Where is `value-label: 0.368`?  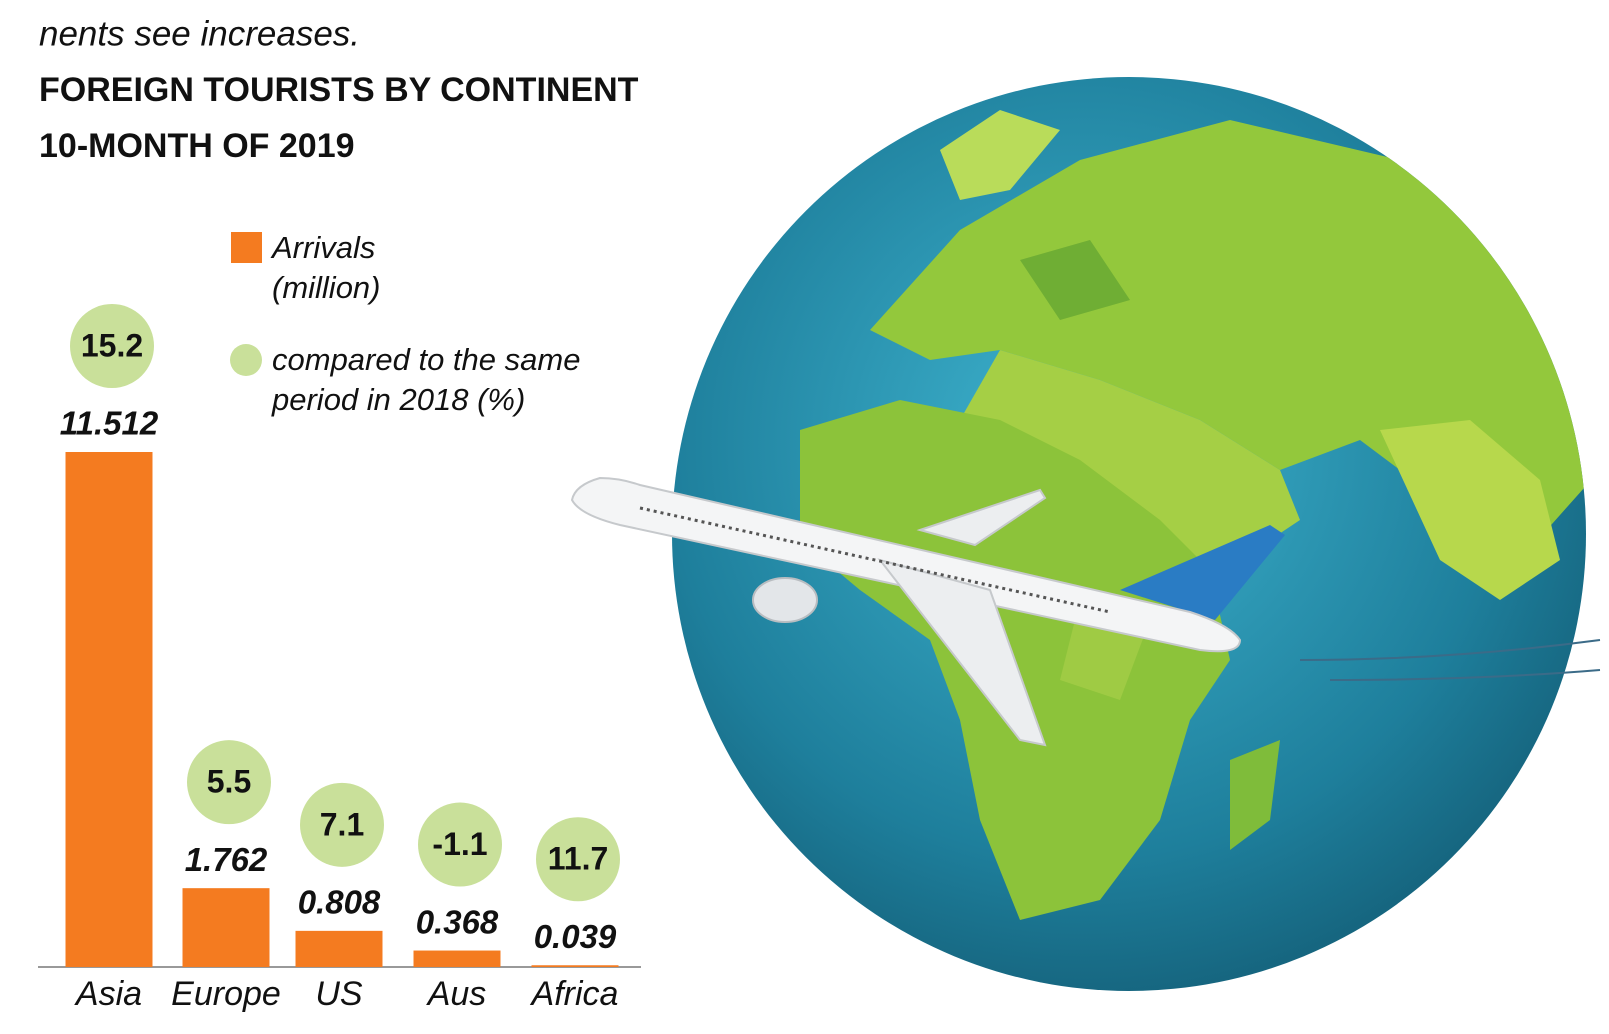
value-label: 0.368 is located at coordinates (457, 921).